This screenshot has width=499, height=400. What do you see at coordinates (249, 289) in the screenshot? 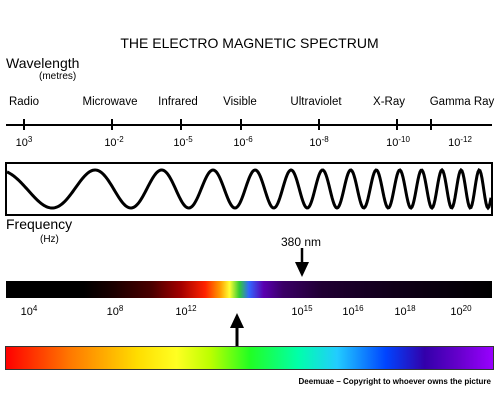
I see `frequency-bar` at bounding box center [249, 289].